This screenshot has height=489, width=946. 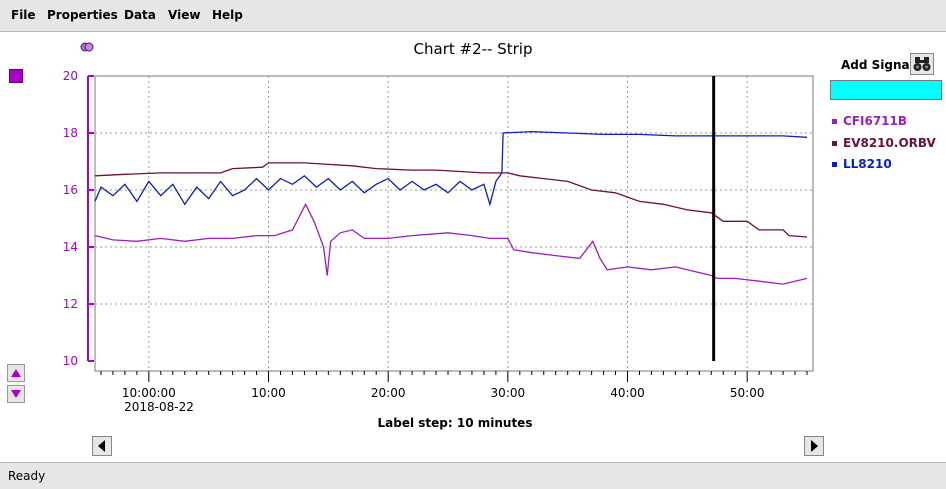 I want to click on arrow-right-icon, so click(x=814, y=446).